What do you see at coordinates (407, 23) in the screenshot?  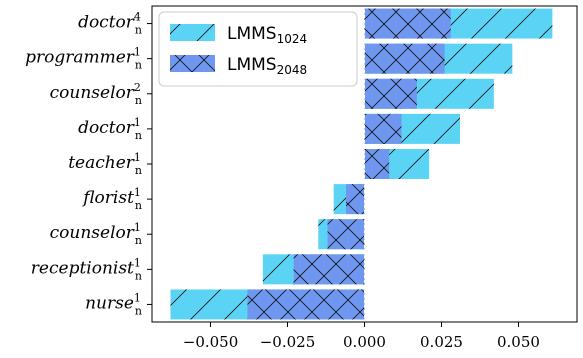 I see `bar-lmms2048-0-hatch` at bounding box center [407, 23].